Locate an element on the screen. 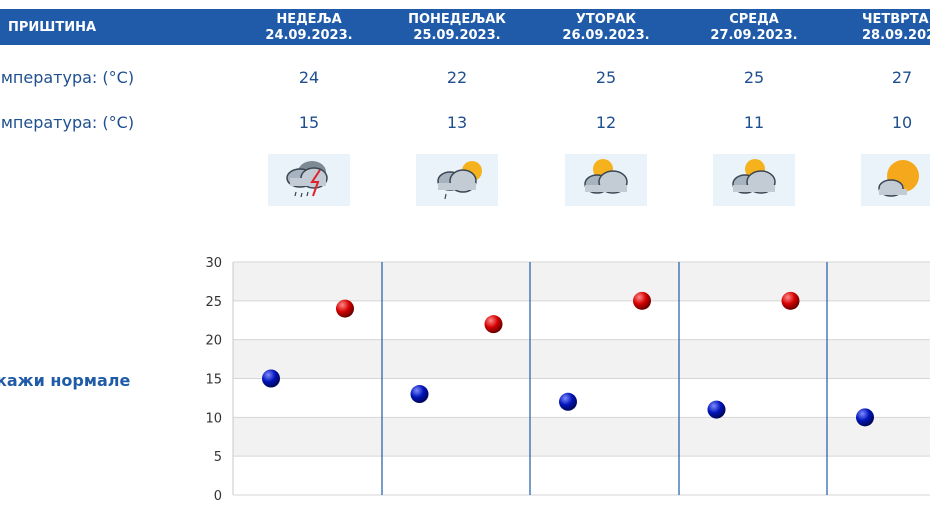 This screenshot has width=930, height=525. thunderstorm-rain-icon is located at coordinates (309, 180).